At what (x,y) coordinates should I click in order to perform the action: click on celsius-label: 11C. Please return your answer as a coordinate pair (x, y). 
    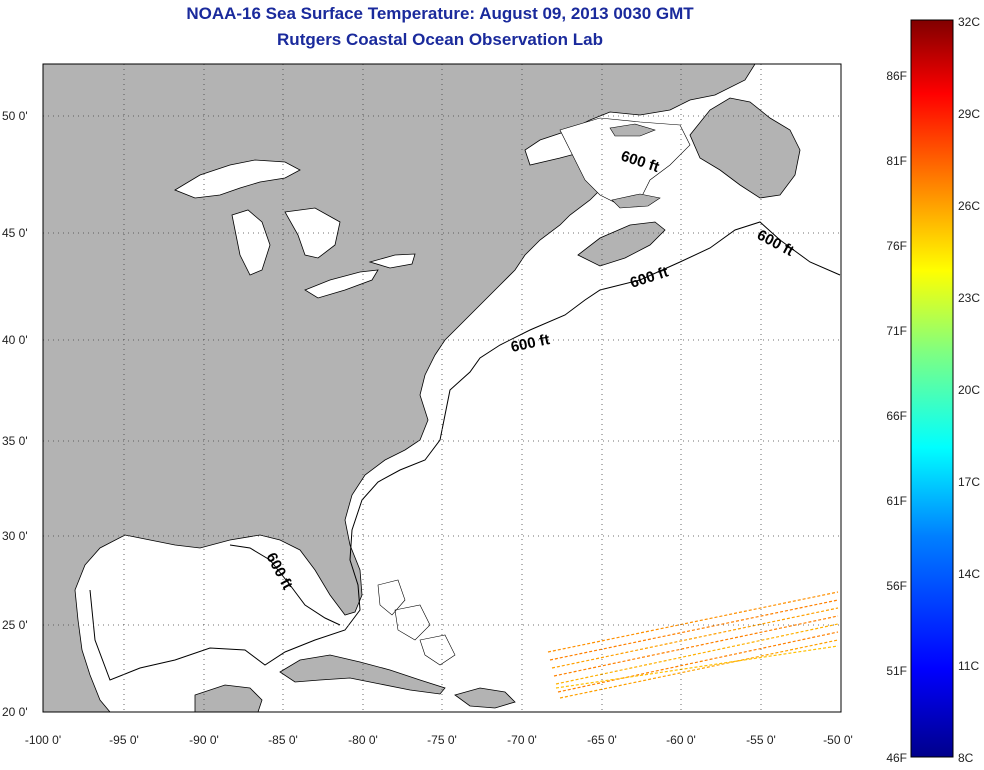
    Looking at the image, I should click on (968, 666).